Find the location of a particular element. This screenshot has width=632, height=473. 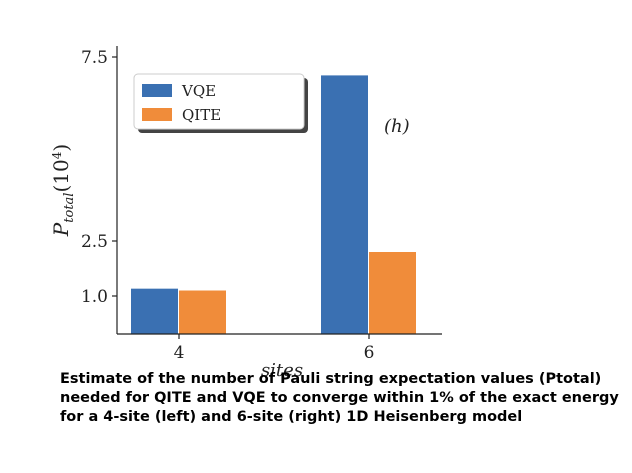

ylabel-sub: total is located at coordinates (69, 208).